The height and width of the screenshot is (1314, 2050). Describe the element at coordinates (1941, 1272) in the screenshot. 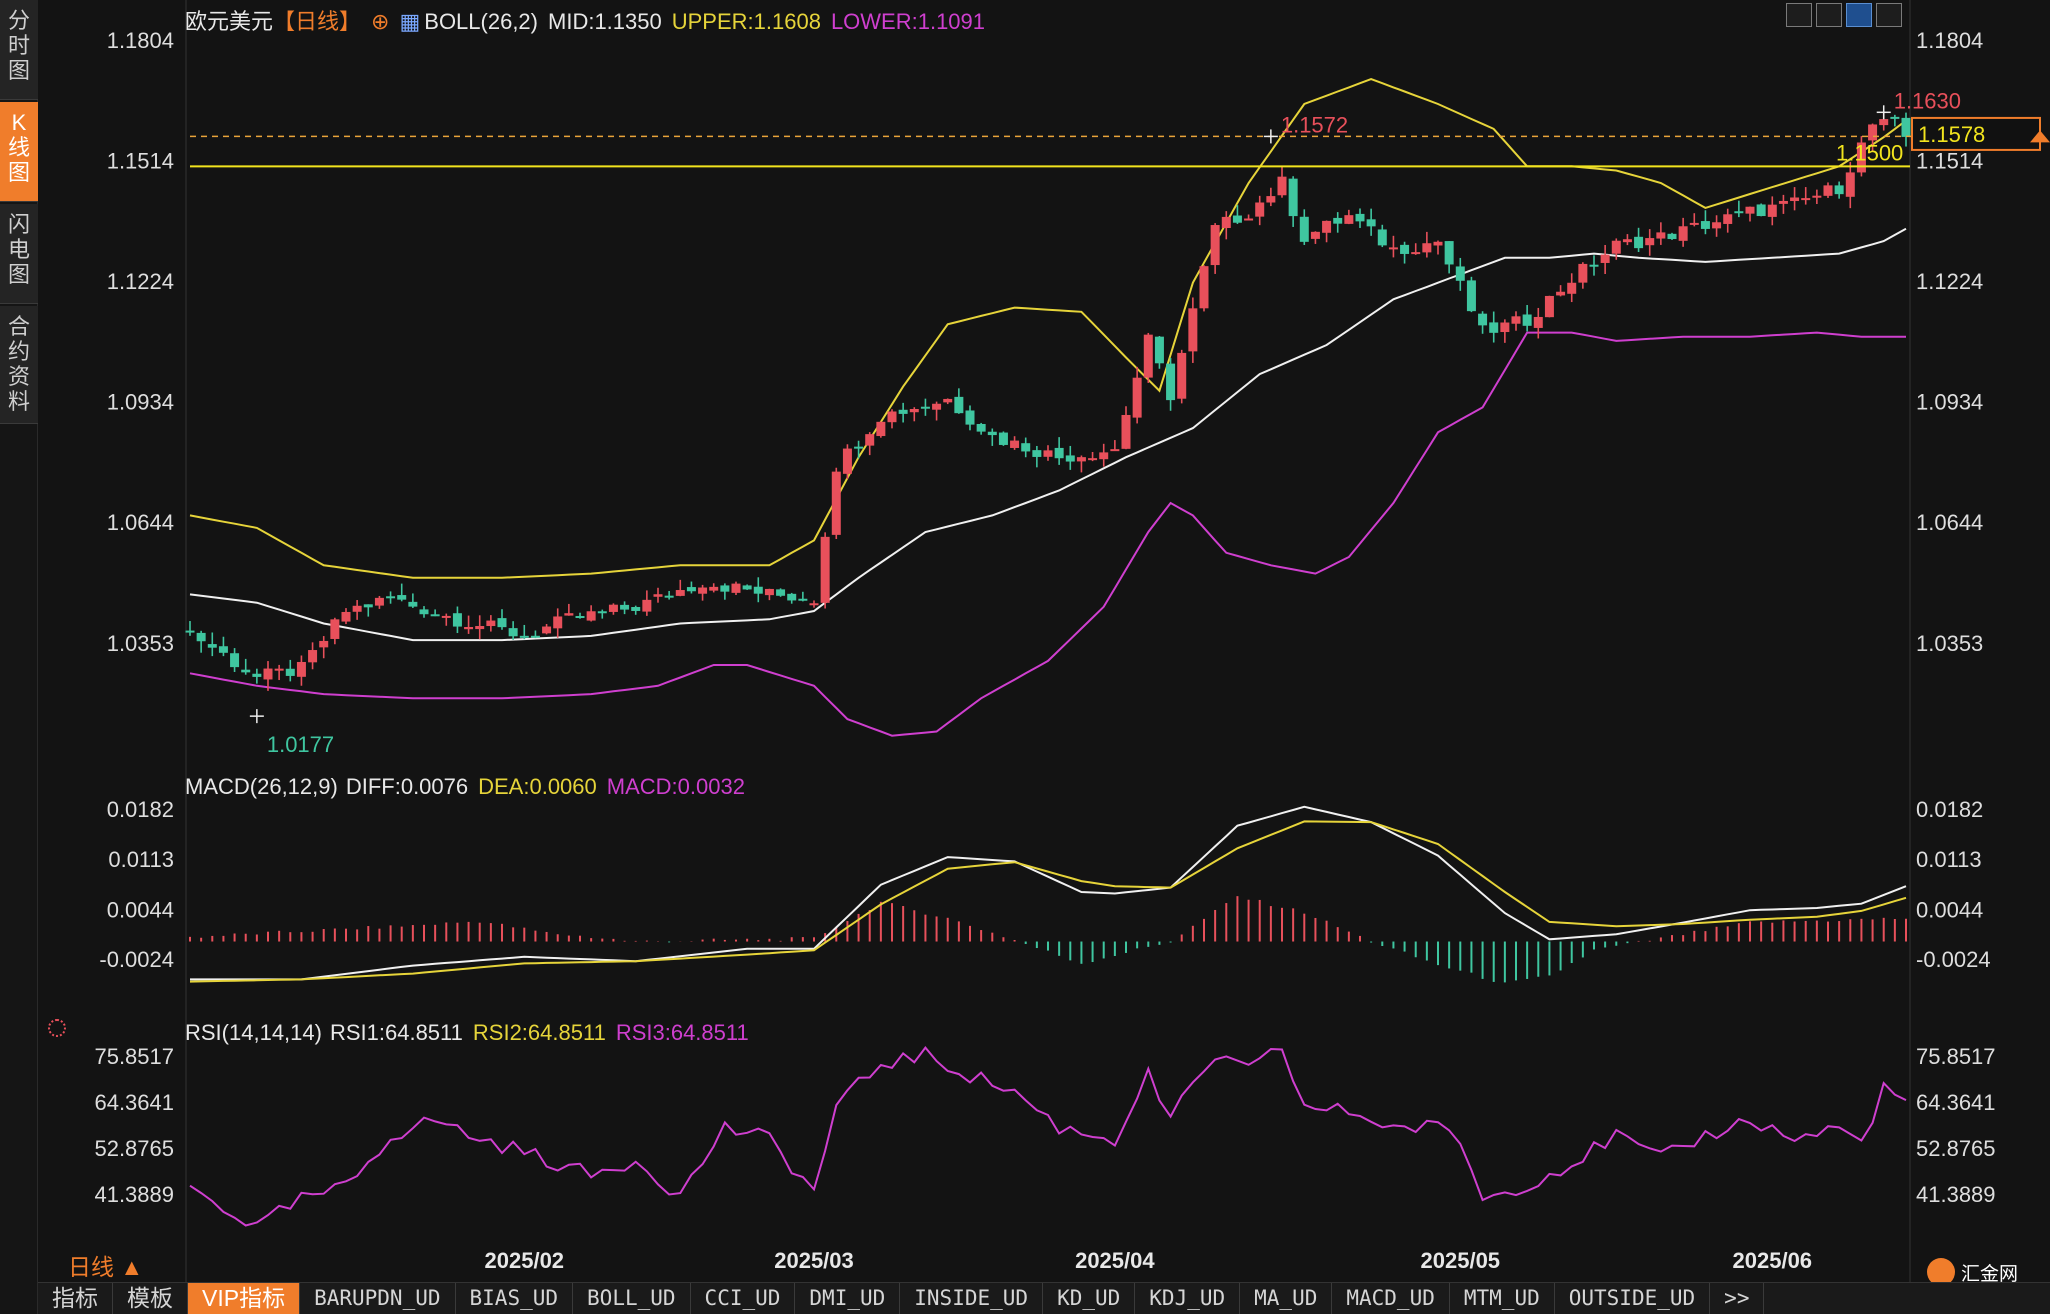

I see `logo-icon` at that location.